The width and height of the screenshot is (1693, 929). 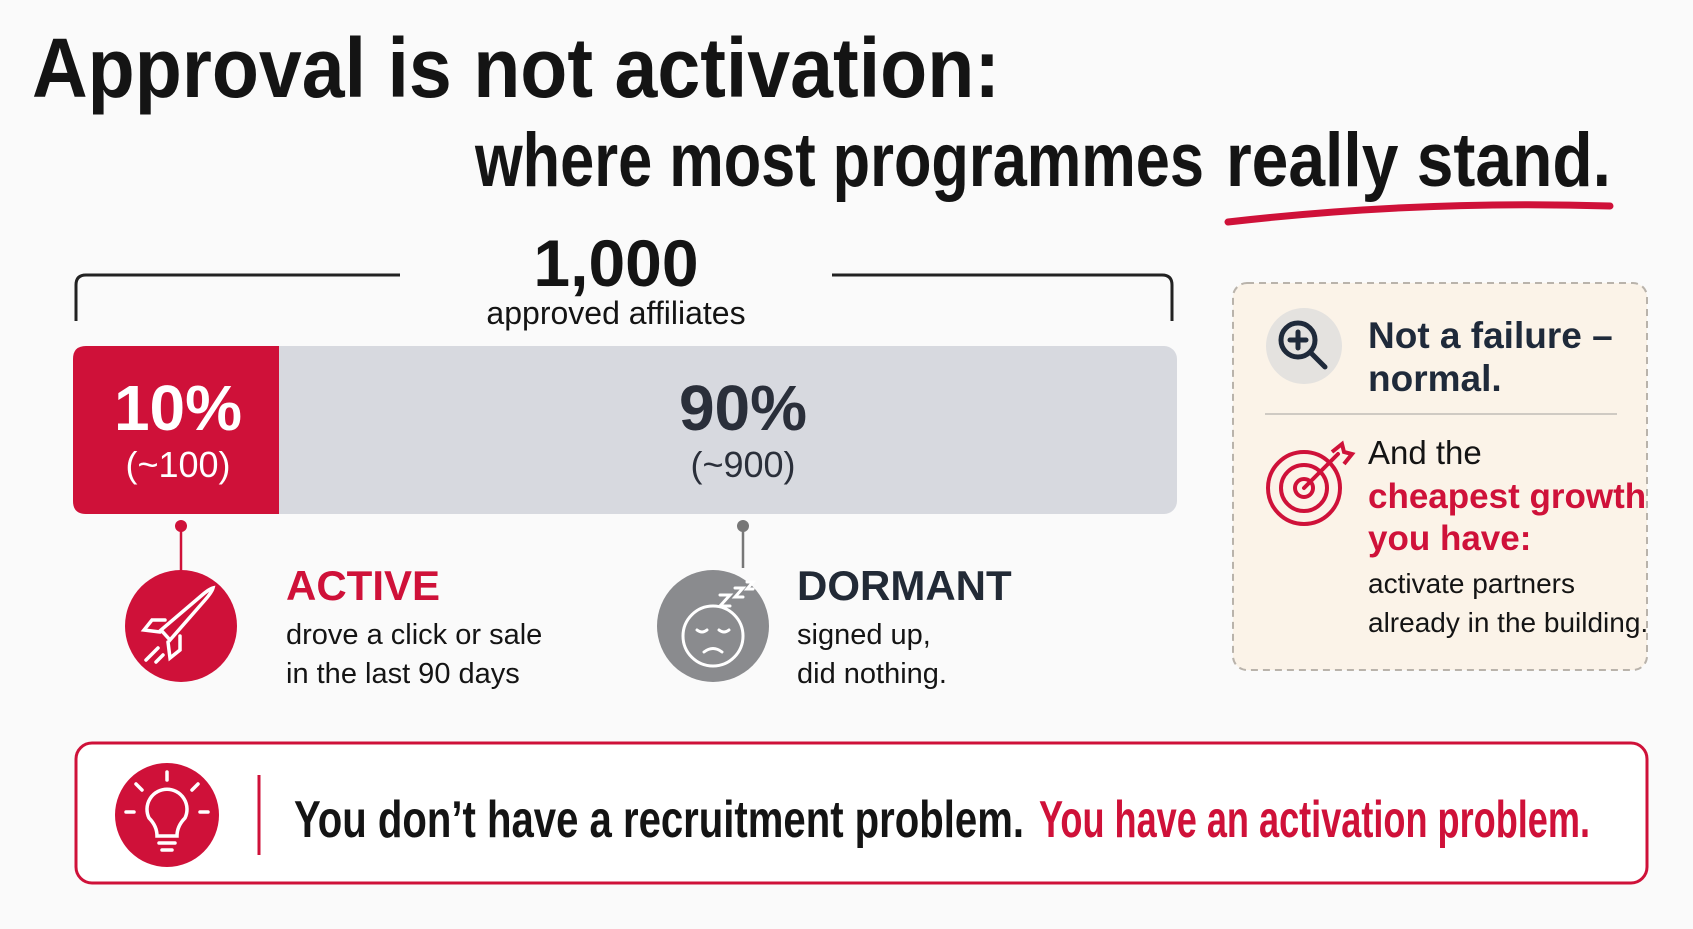 I want to click on sidebar-note: Not a failure –, so click(x=1490, y=335).